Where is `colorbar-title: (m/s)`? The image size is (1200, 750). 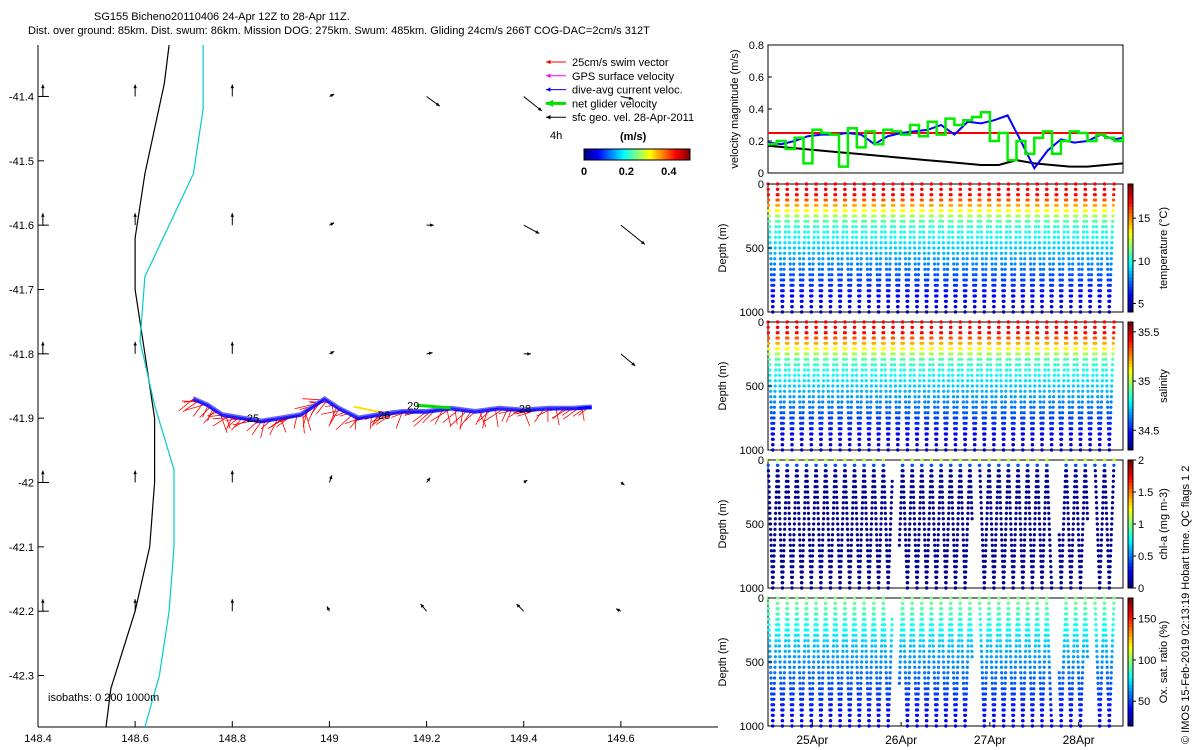 colorbar-title: (m/s) is located at coordinates (633, 137).